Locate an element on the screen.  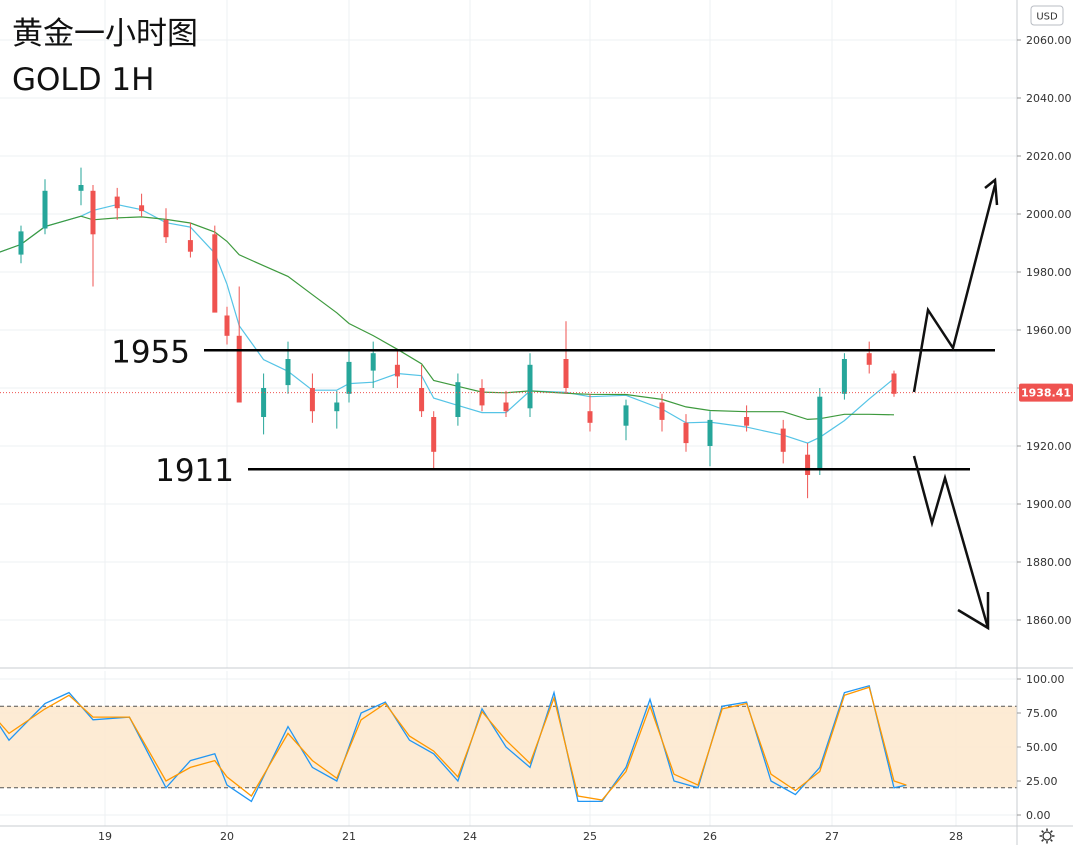
time-tick-label: 19 is located at coordinates (105, 836).